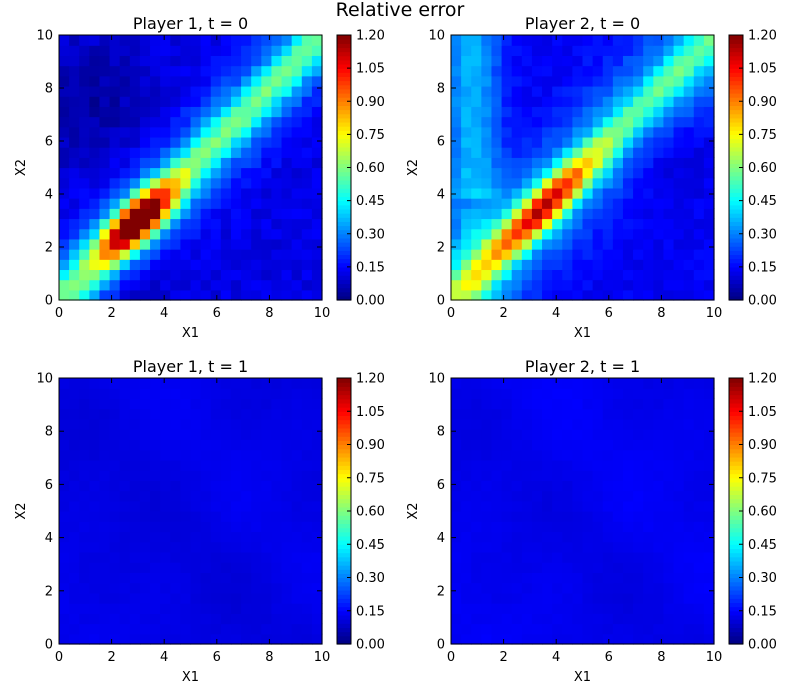 This screenshot has height=700, width=800. I want to click on heatmap-cells, so click(583, 511).